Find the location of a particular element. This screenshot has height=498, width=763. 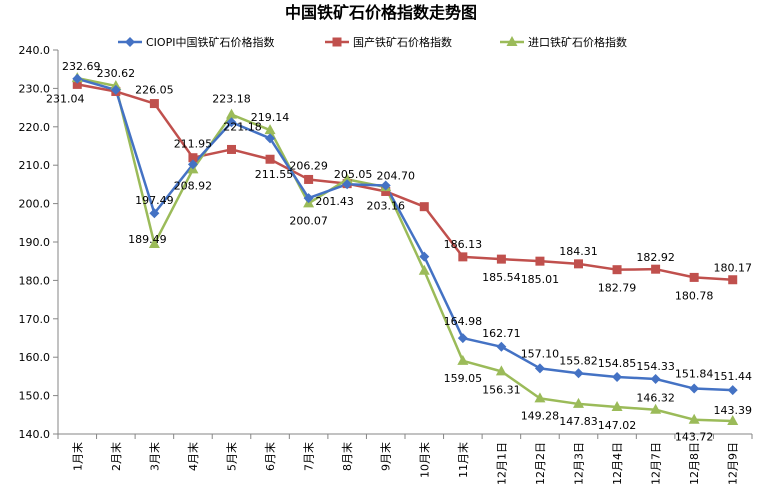

legend-label: 进口铁矿石价格指数 is located at coordinates (577, 42).